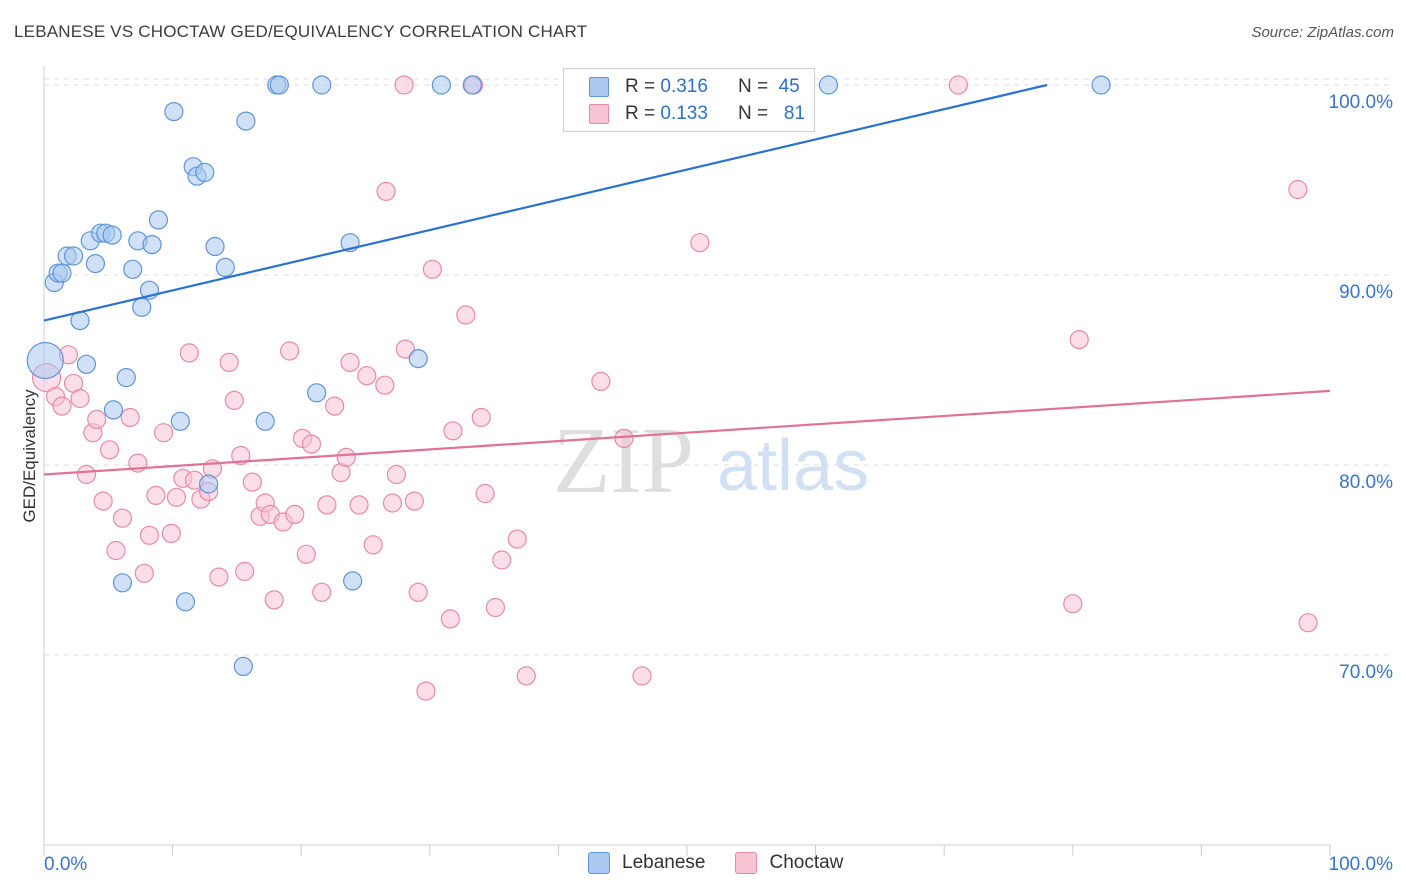 Image resolution: width=1406 pixels, height=892 pixels. I want to click on series-legend: Lebanese Choctaw, so click(730, 863).